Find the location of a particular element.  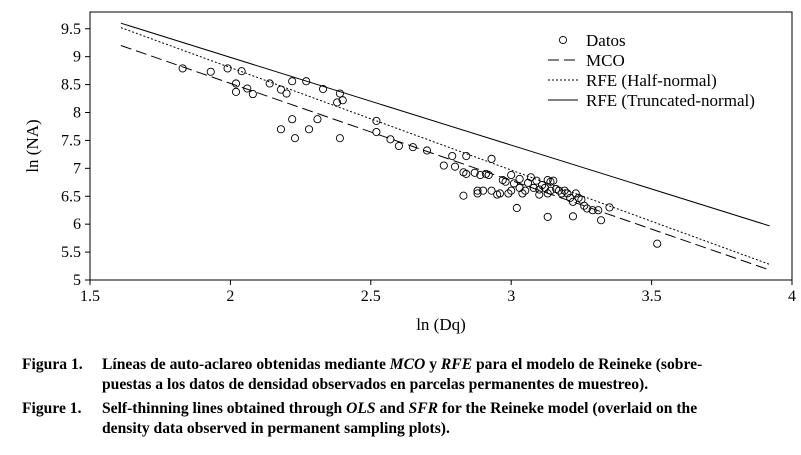

x-axis-title: ln (Dq) is located at coordinates (441, 324).